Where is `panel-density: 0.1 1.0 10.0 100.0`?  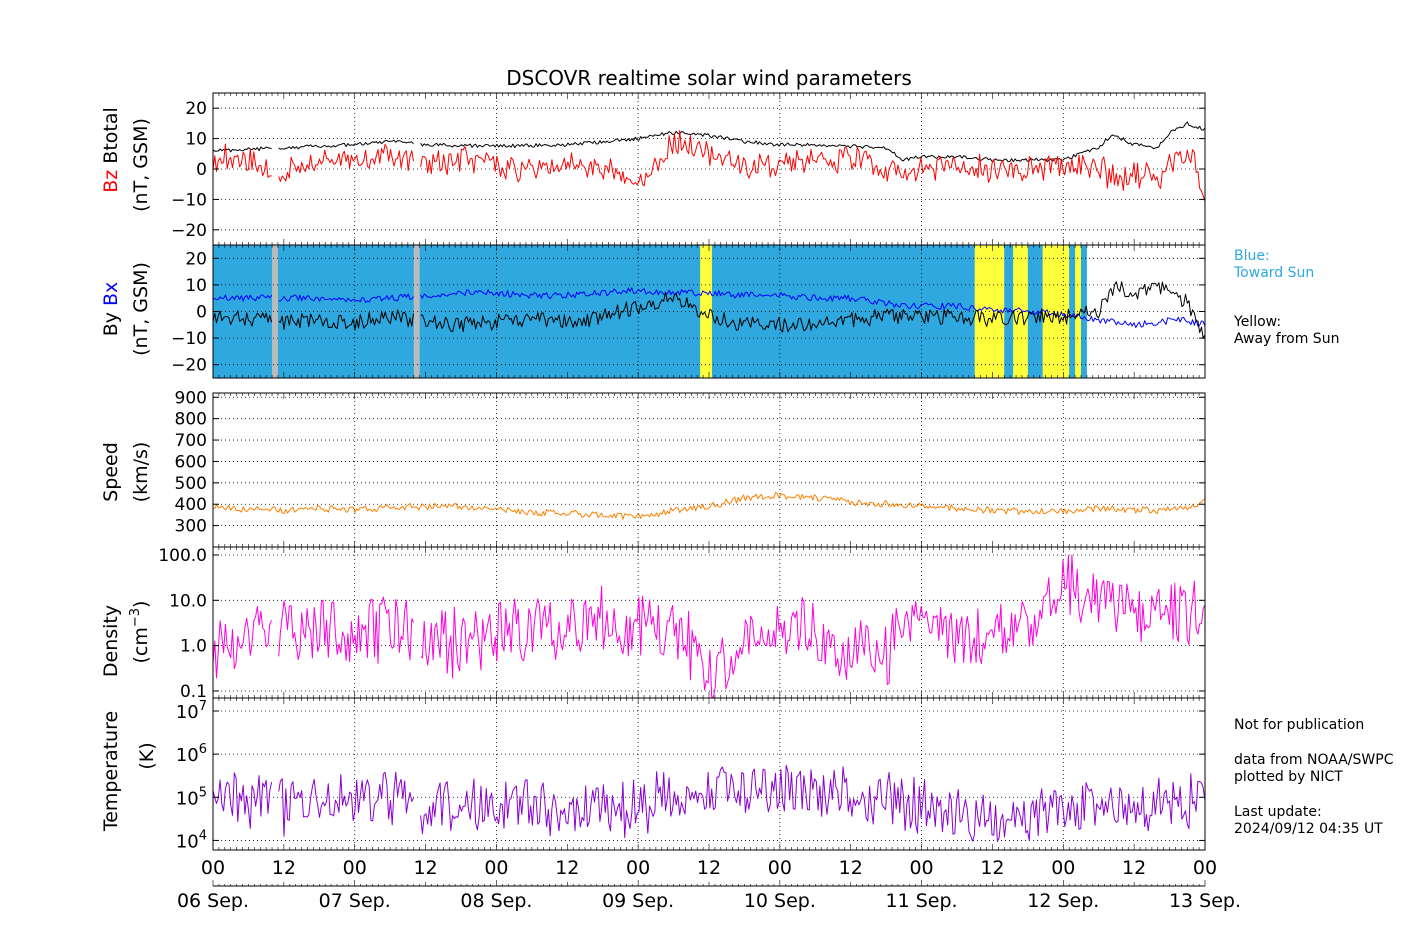
panel-density: 0.1 1.0 10.0 100.0 is located at coordinates (682, 624).